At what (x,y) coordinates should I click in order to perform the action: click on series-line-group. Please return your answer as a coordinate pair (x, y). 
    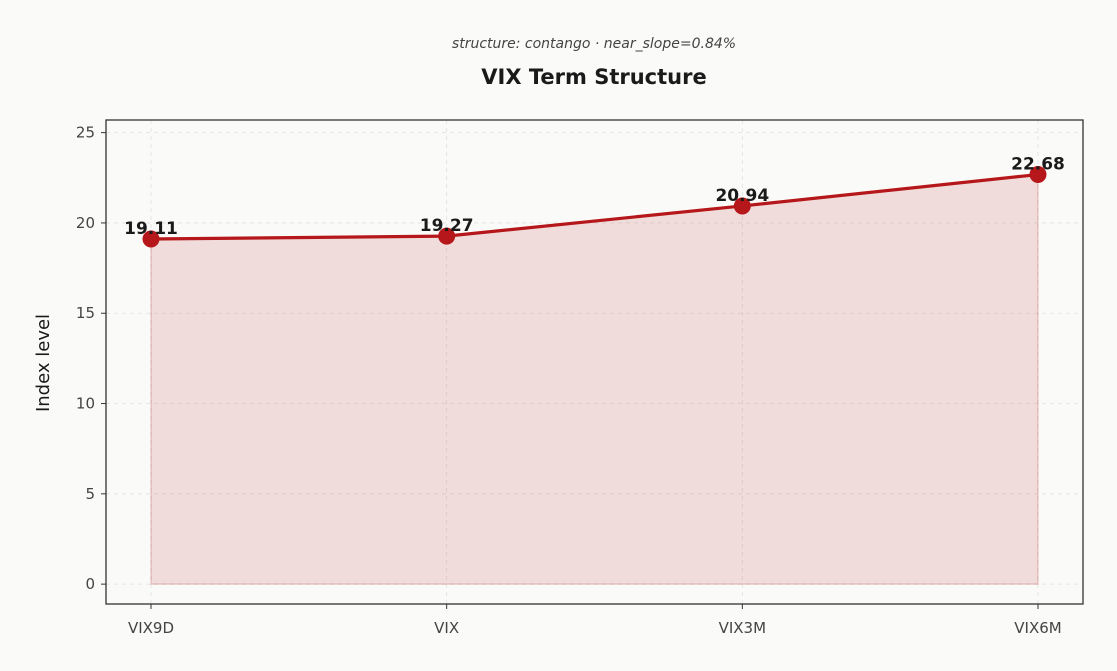
    Looking at the image, I should click on (594, 206).